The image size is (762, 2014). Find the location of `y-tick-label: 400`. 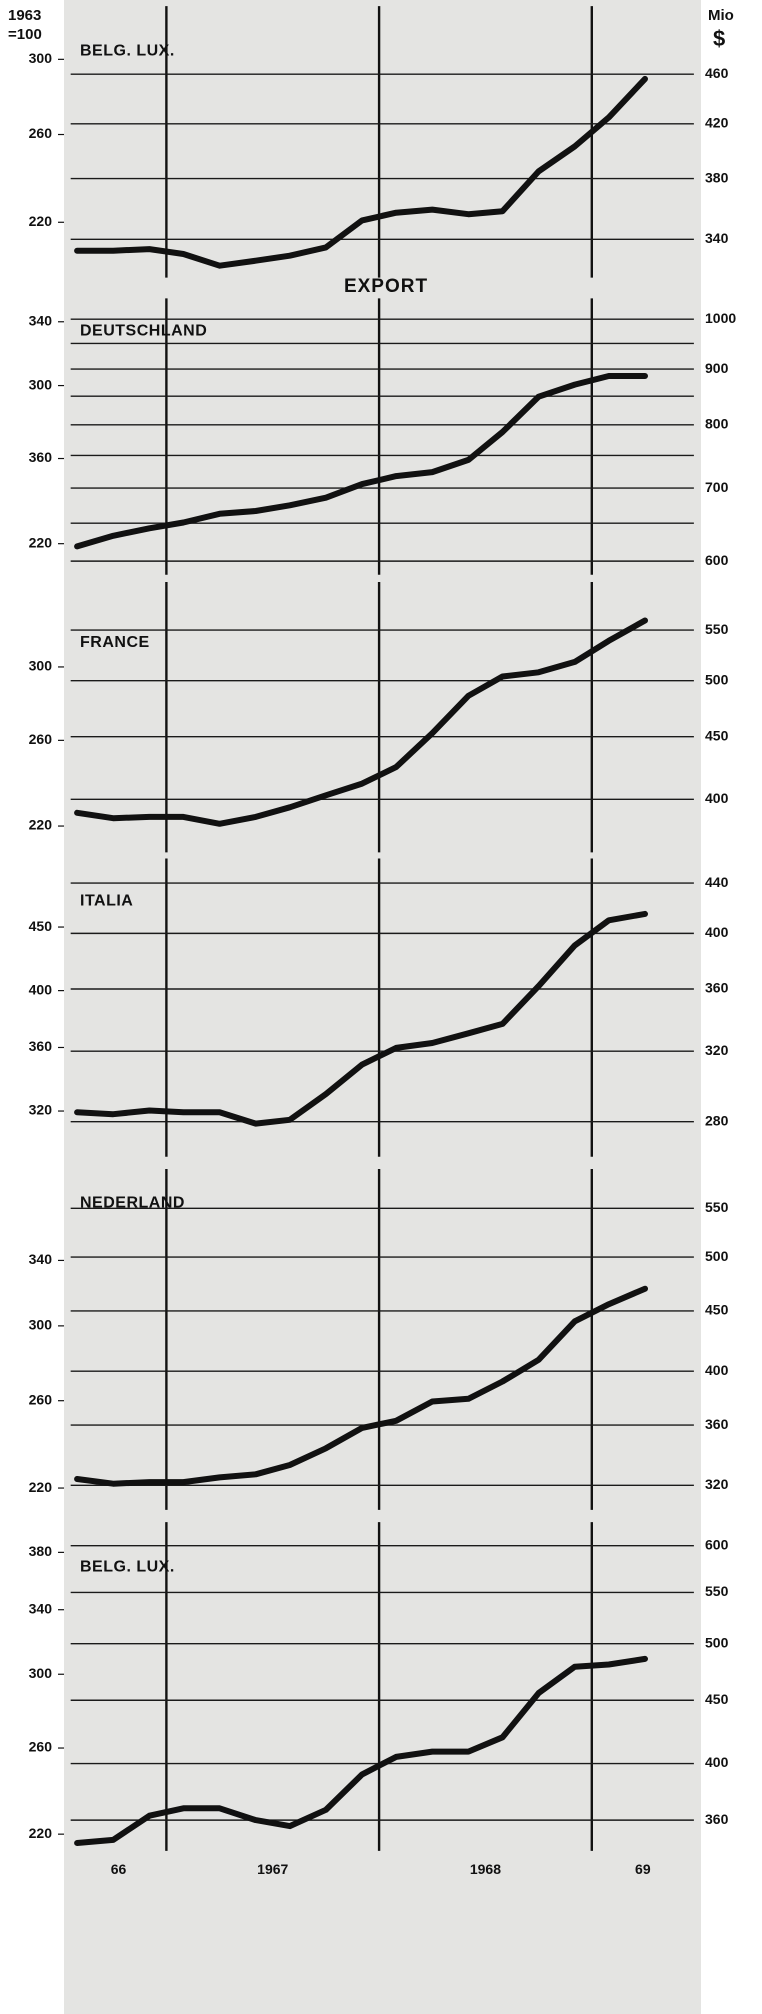

y-tick-label: 400 is located at coordinates (41, 989).